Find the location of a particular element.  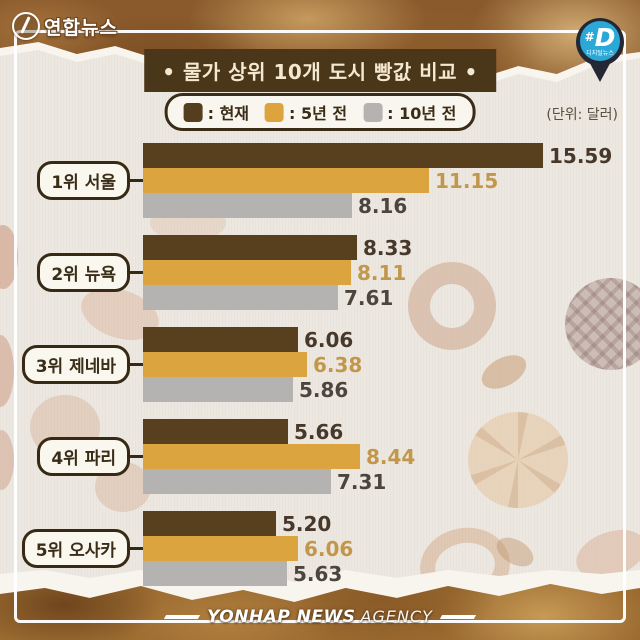

footer-brand-strong: YONHAP NEWS is located at coordinates (281, 617).